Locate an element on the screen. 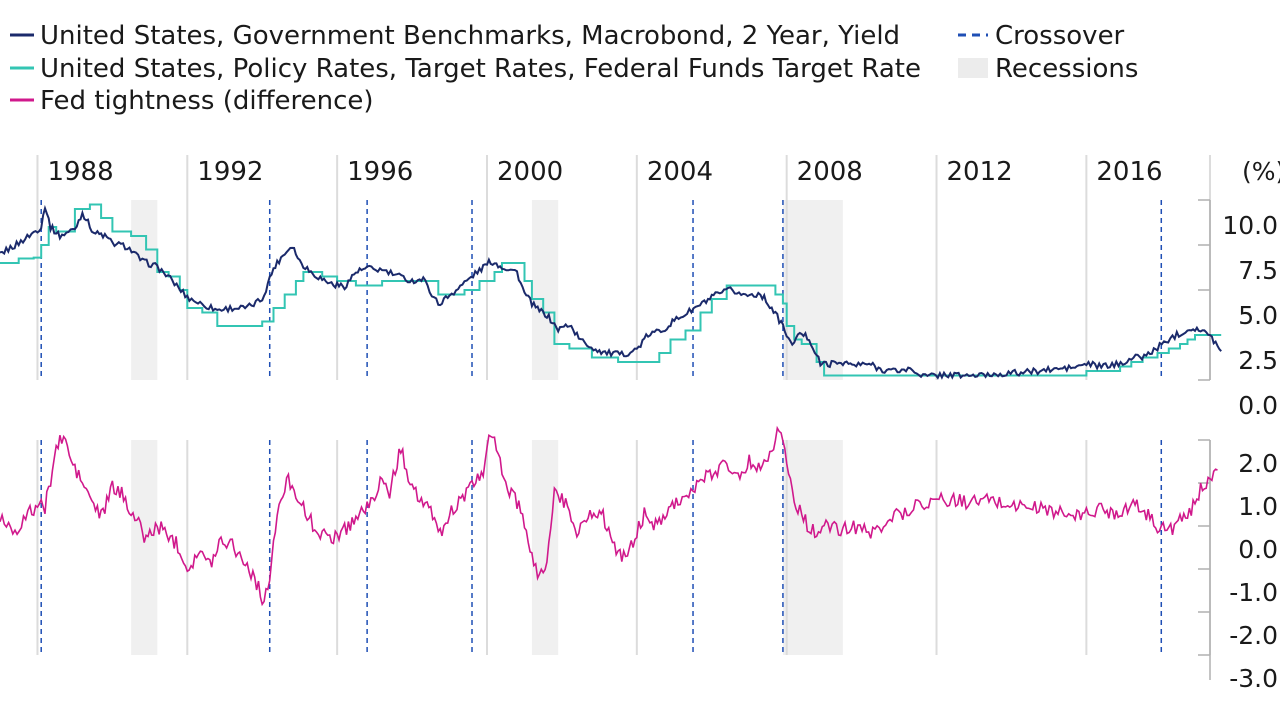  year-label-2012: 2012 is located at coordinates (980, 172).